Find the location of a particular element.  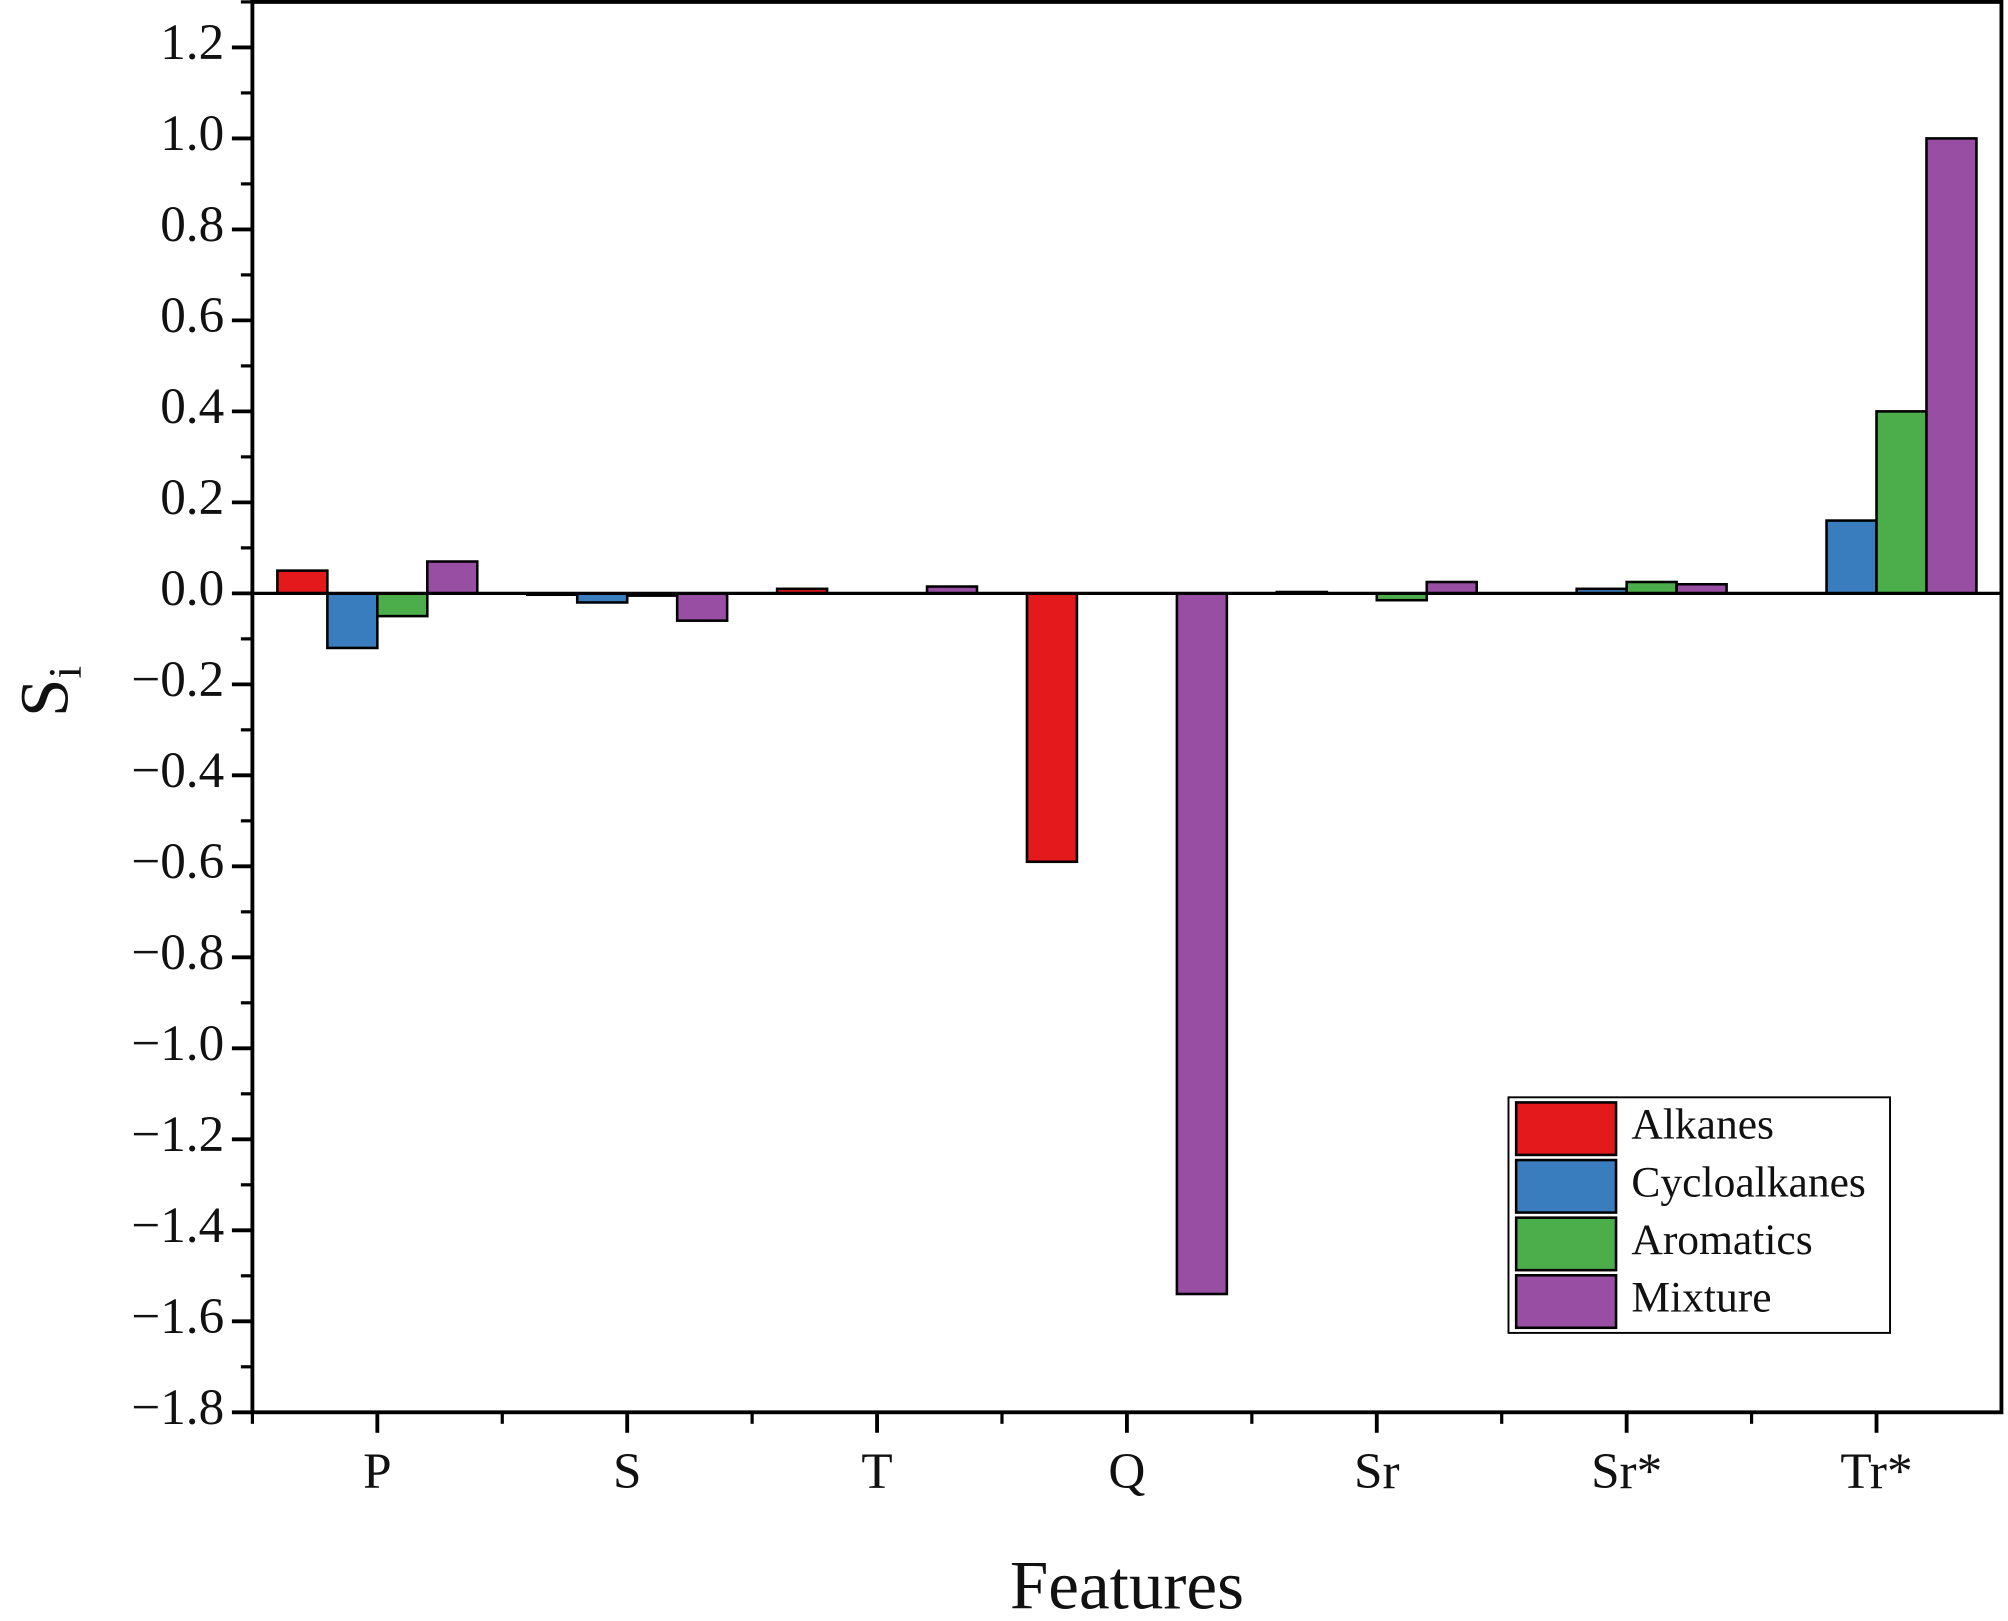

y-tick-label: −0.2 is located at coordinates (177, 679).